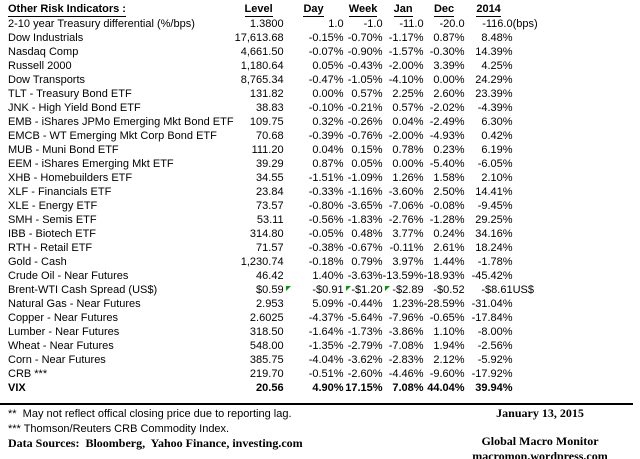 This screenshot has height=459, width=640. I want to click on cell-value: -3.86%, so click(406, 332).